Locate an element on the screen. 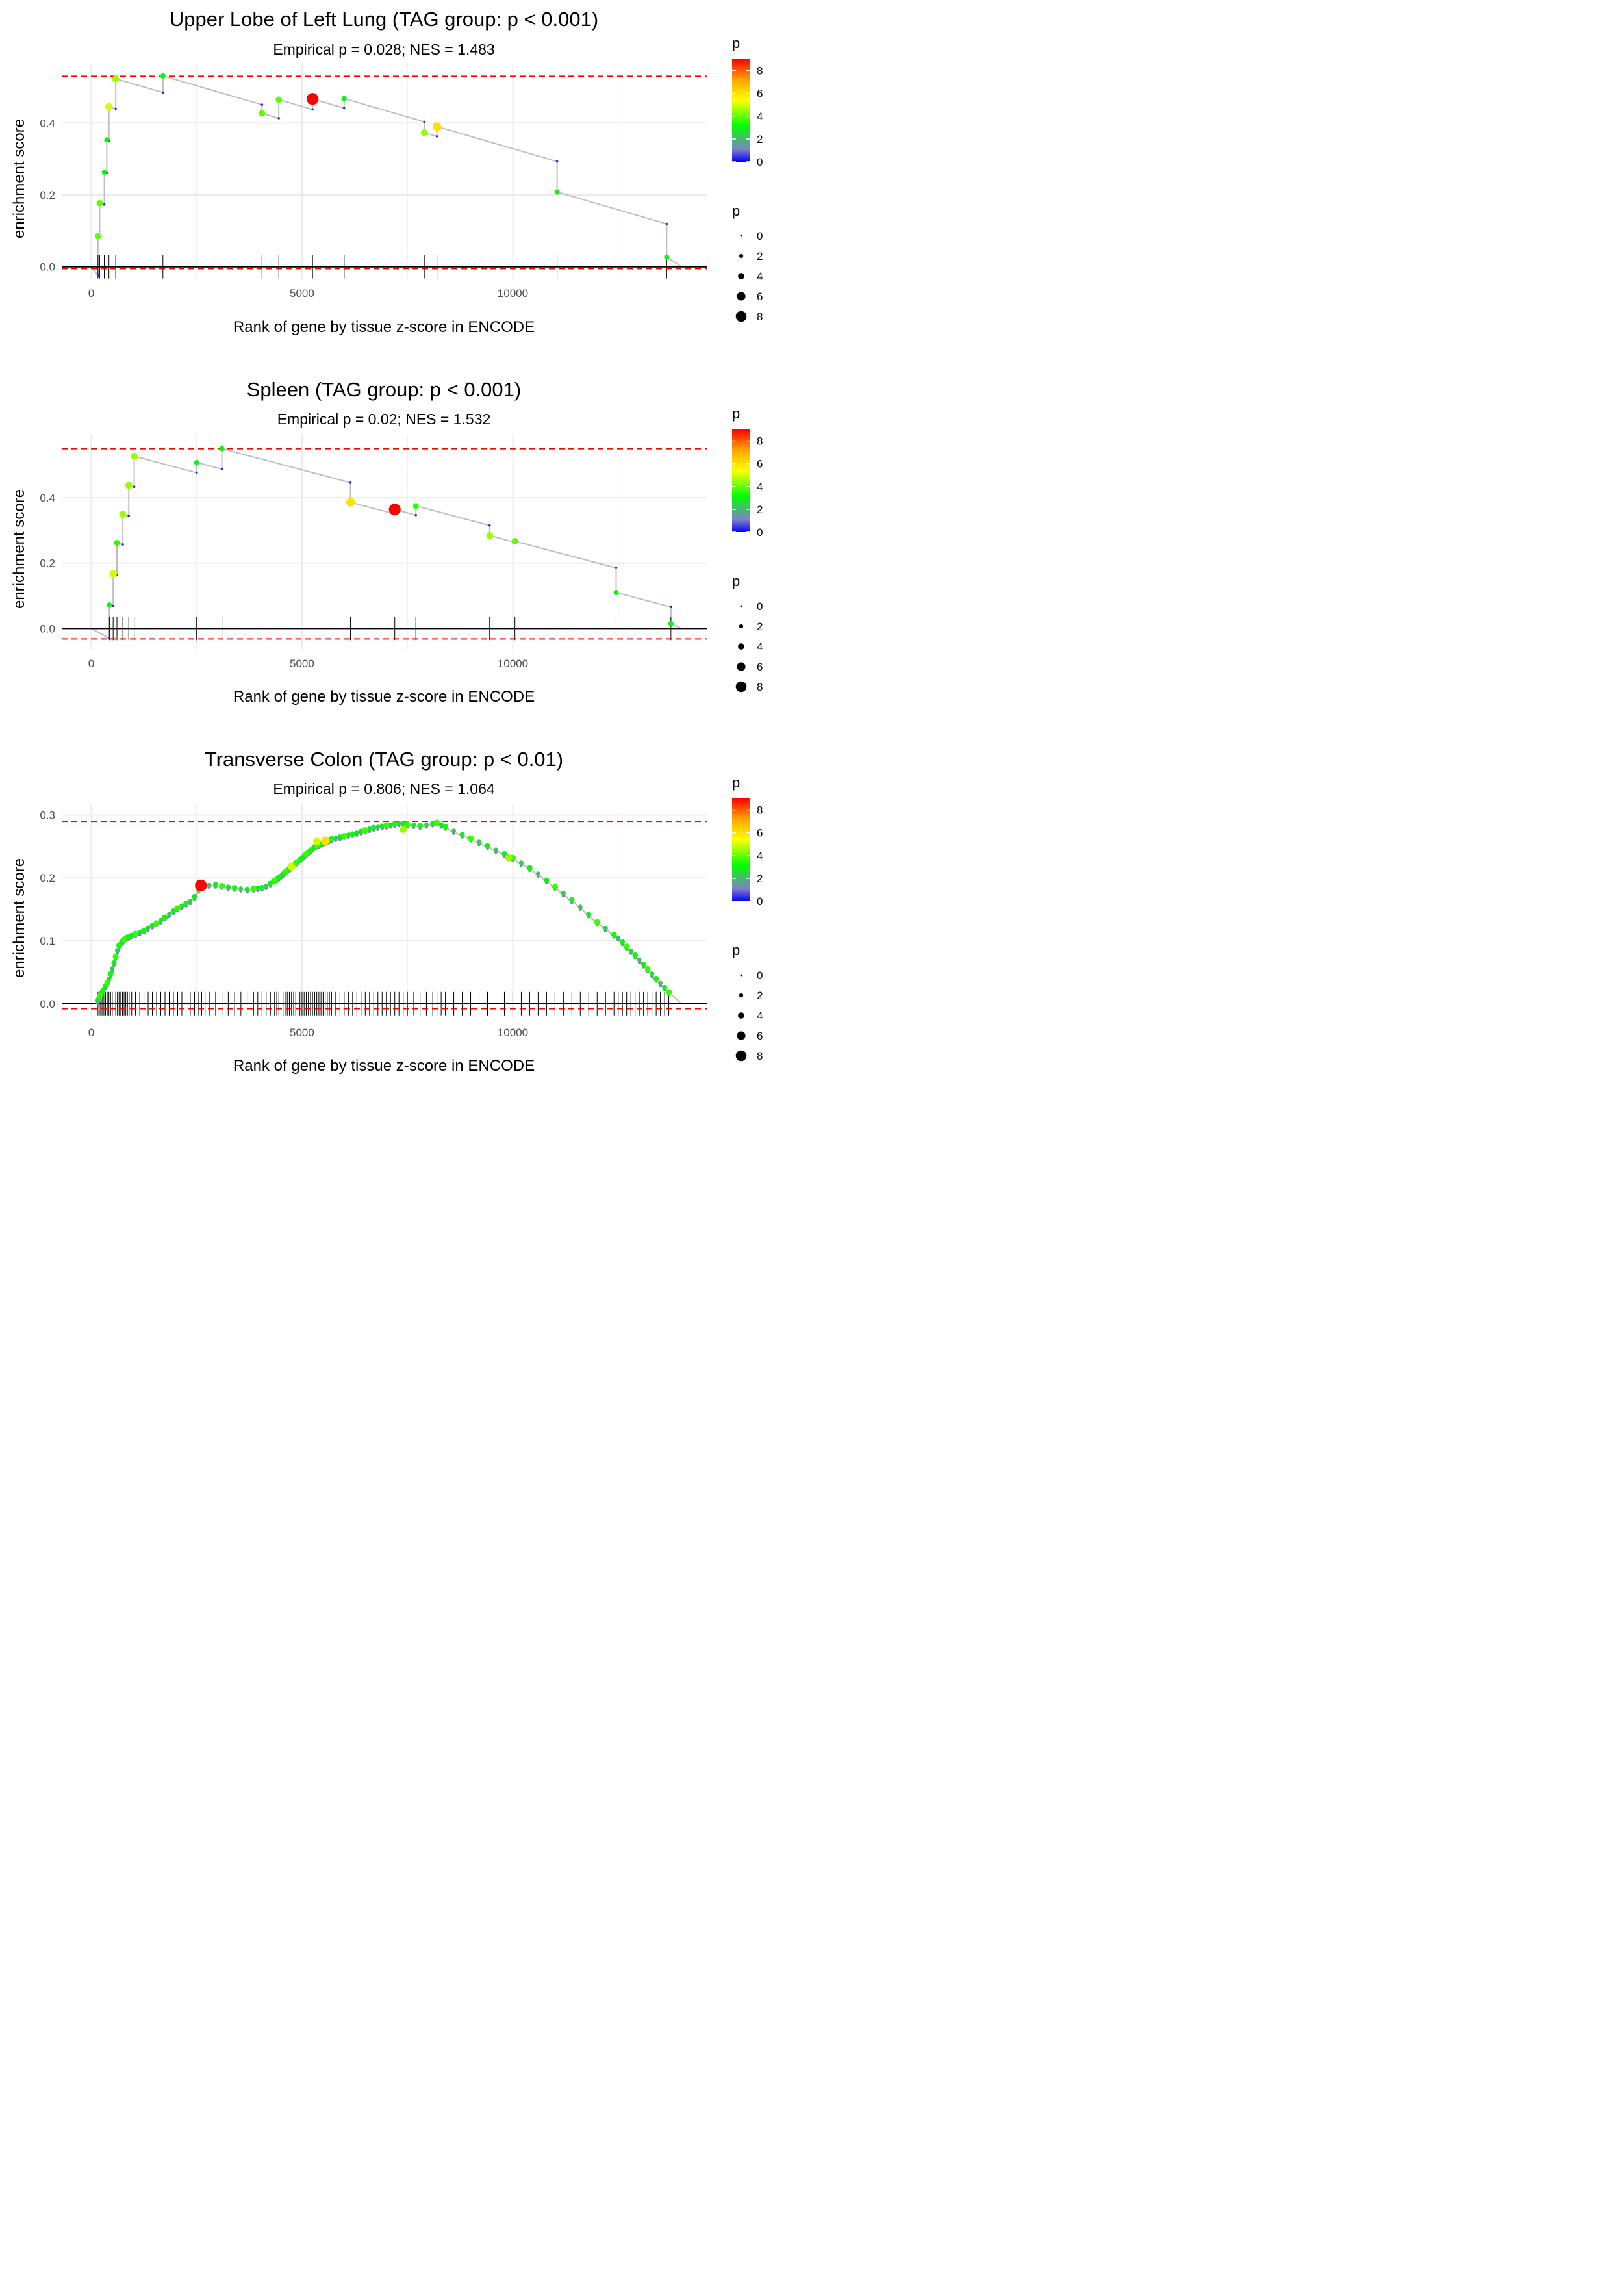 Image resolution: width=1624 pixels, height=2274 pixels. y-tick-label: 0.1 is located at coordinates (47, 941).